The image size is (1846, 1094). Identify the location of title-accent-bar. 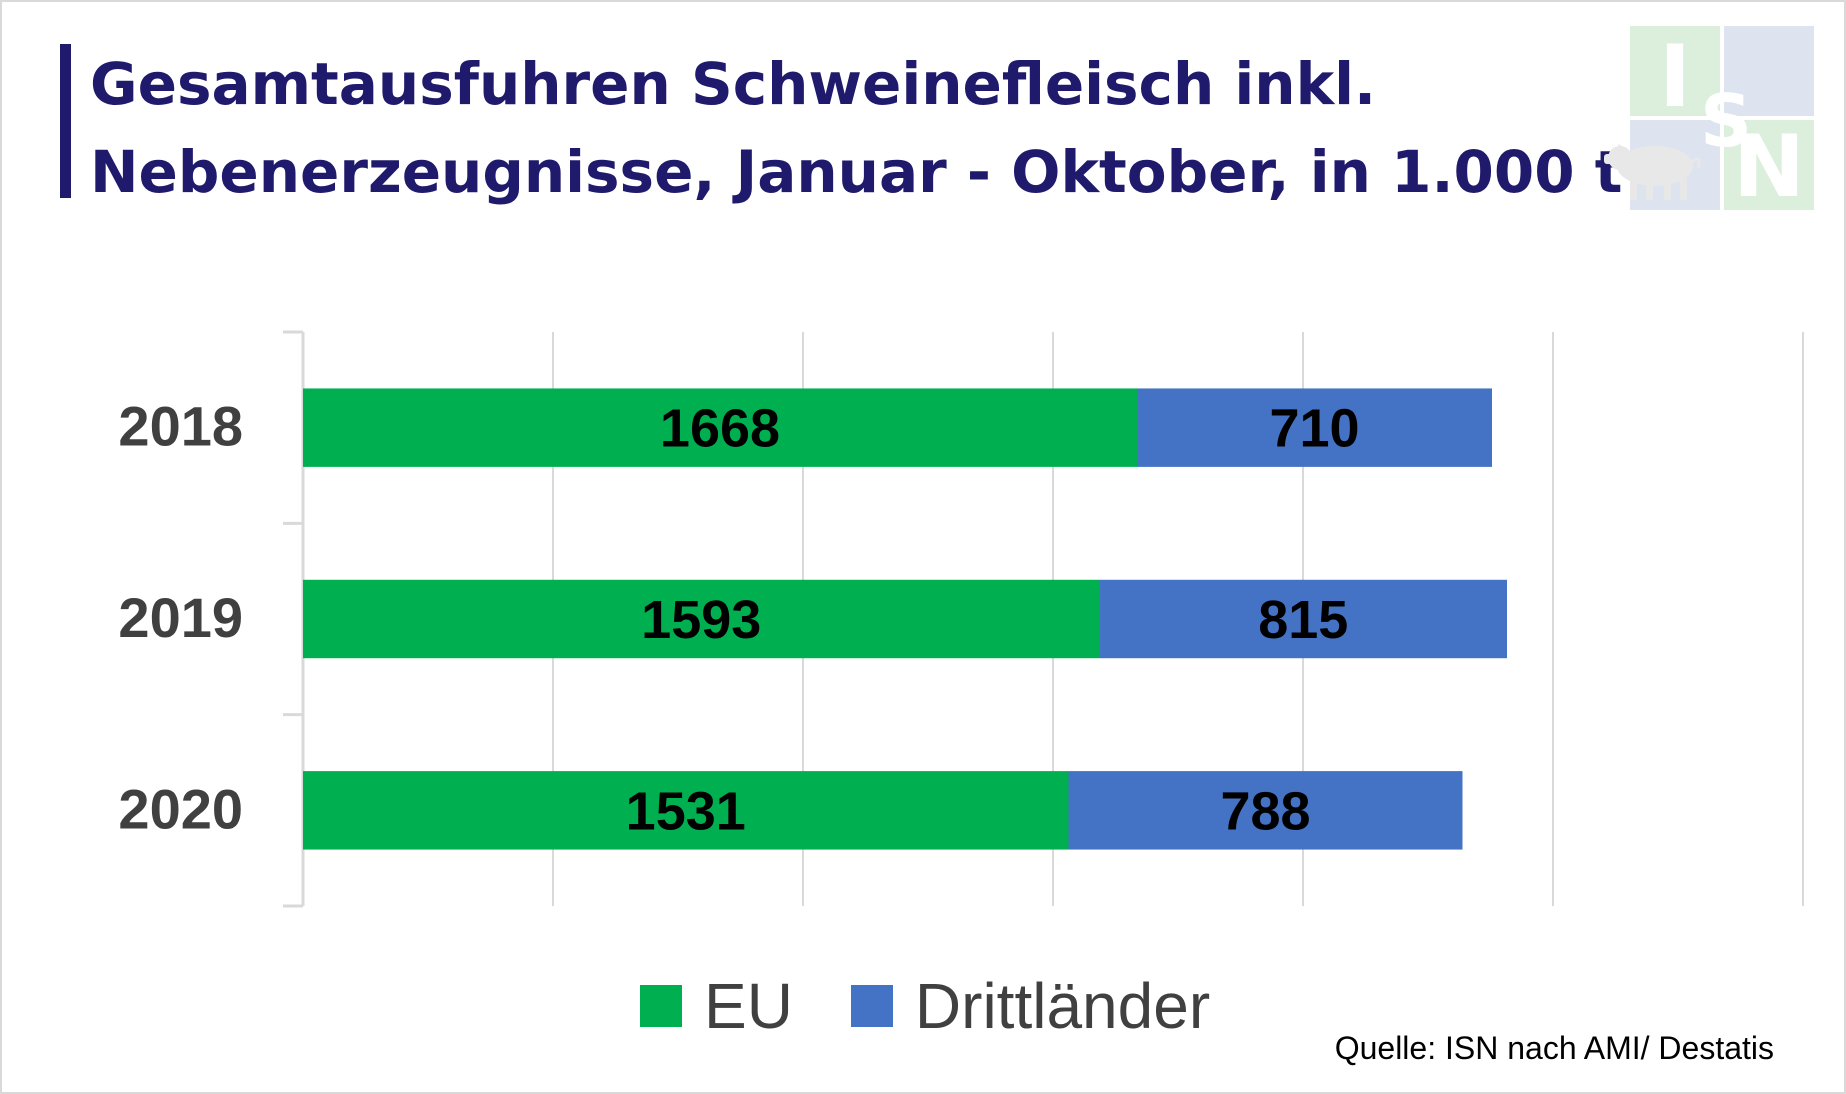
(65, 121).